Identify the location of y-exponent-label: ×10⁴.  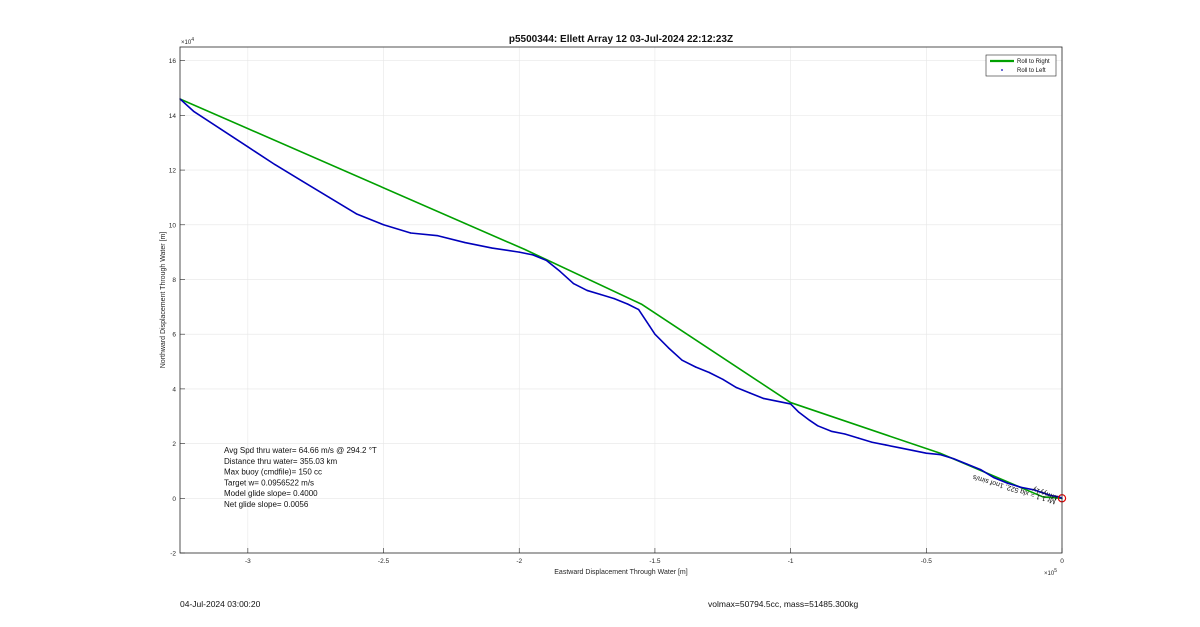
(187, 41).